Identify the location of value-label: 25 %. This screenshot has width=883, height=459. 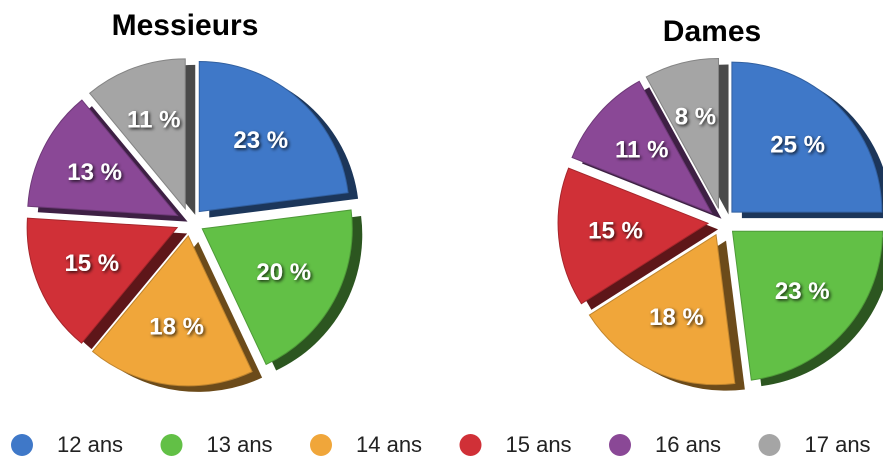
(797, 145).